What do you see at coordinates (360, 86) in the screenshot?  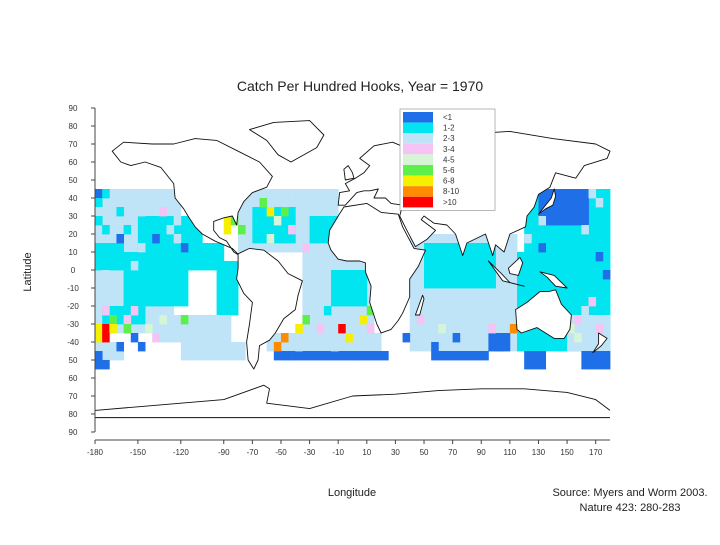 I see `chart-title: Catch Per Hundred Hooks, Year = 1970` at bounding box center [360, 86].